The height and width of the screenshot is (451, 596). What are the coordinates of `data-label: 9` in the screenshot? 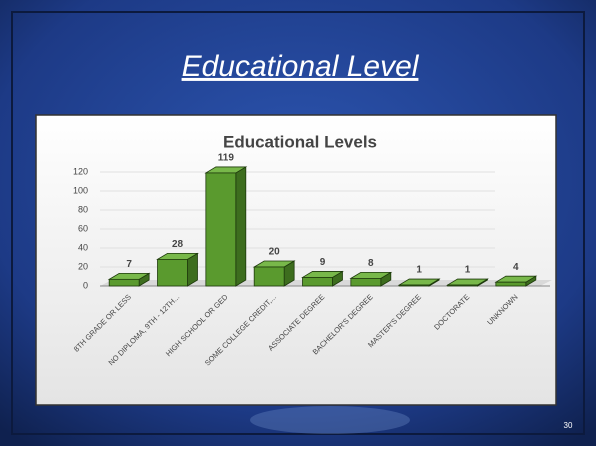 It's located at (323, 262).